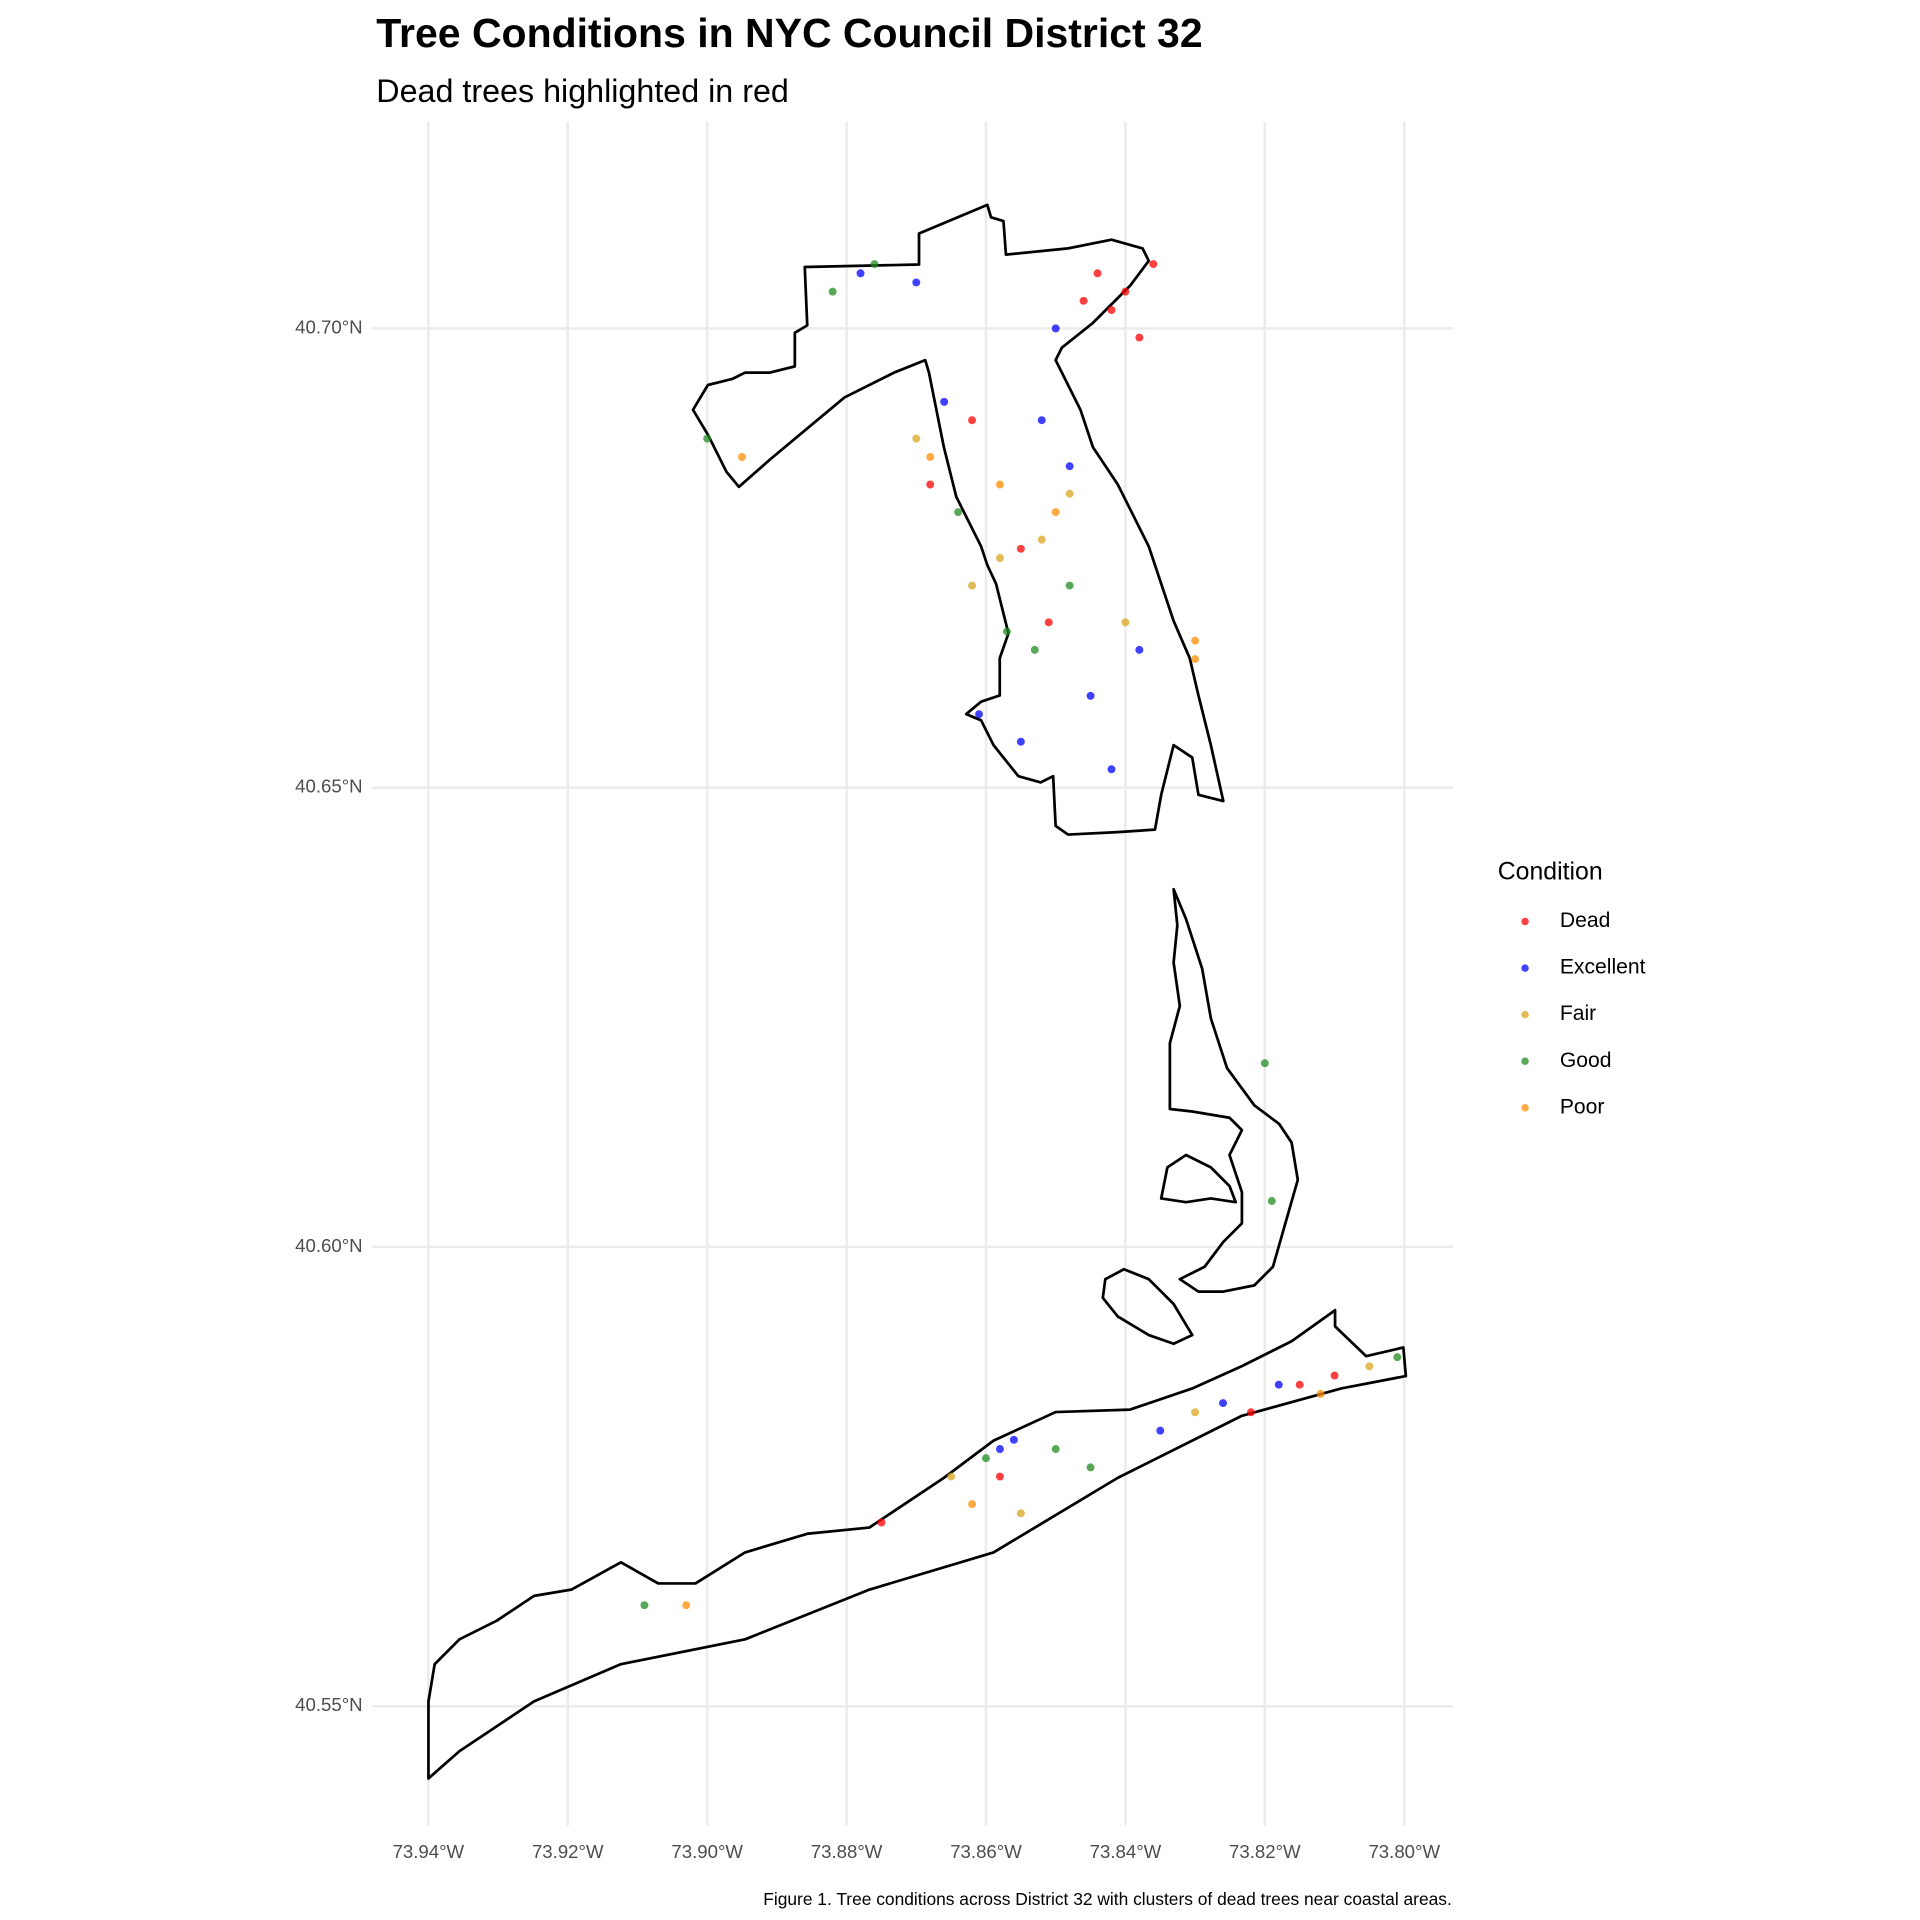 The image size is (1920, 1920). Describe the element at coordinates (328, 786) in the screenshot. I see `y-tick-label: 40.65°N` at that location.